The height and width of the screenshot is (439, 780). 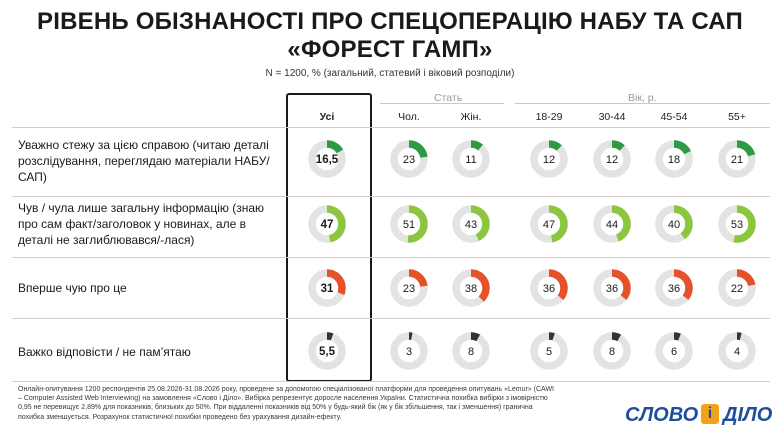 I want to click on column-header-total: Усі, so click(x=327, y=117).